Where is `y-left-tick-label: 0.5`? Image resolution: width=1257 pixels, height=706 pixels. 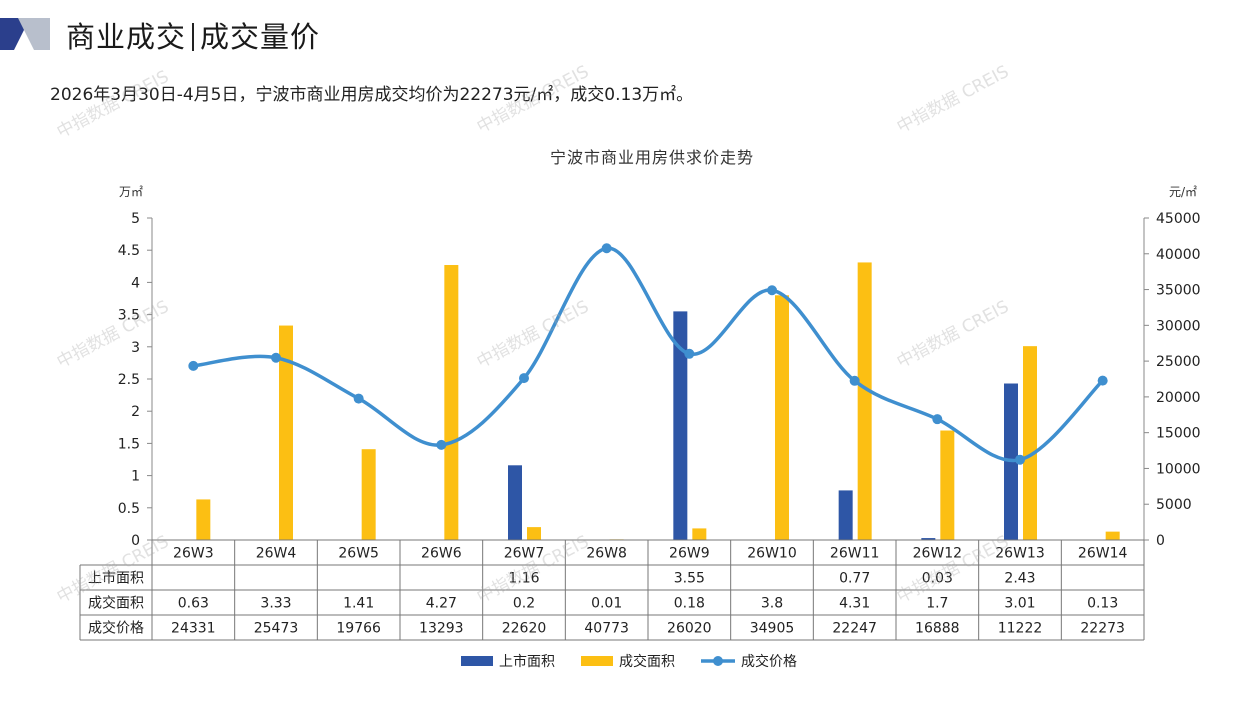 y-left-tick-label: 0.5 is located at coordinates (129, 509).